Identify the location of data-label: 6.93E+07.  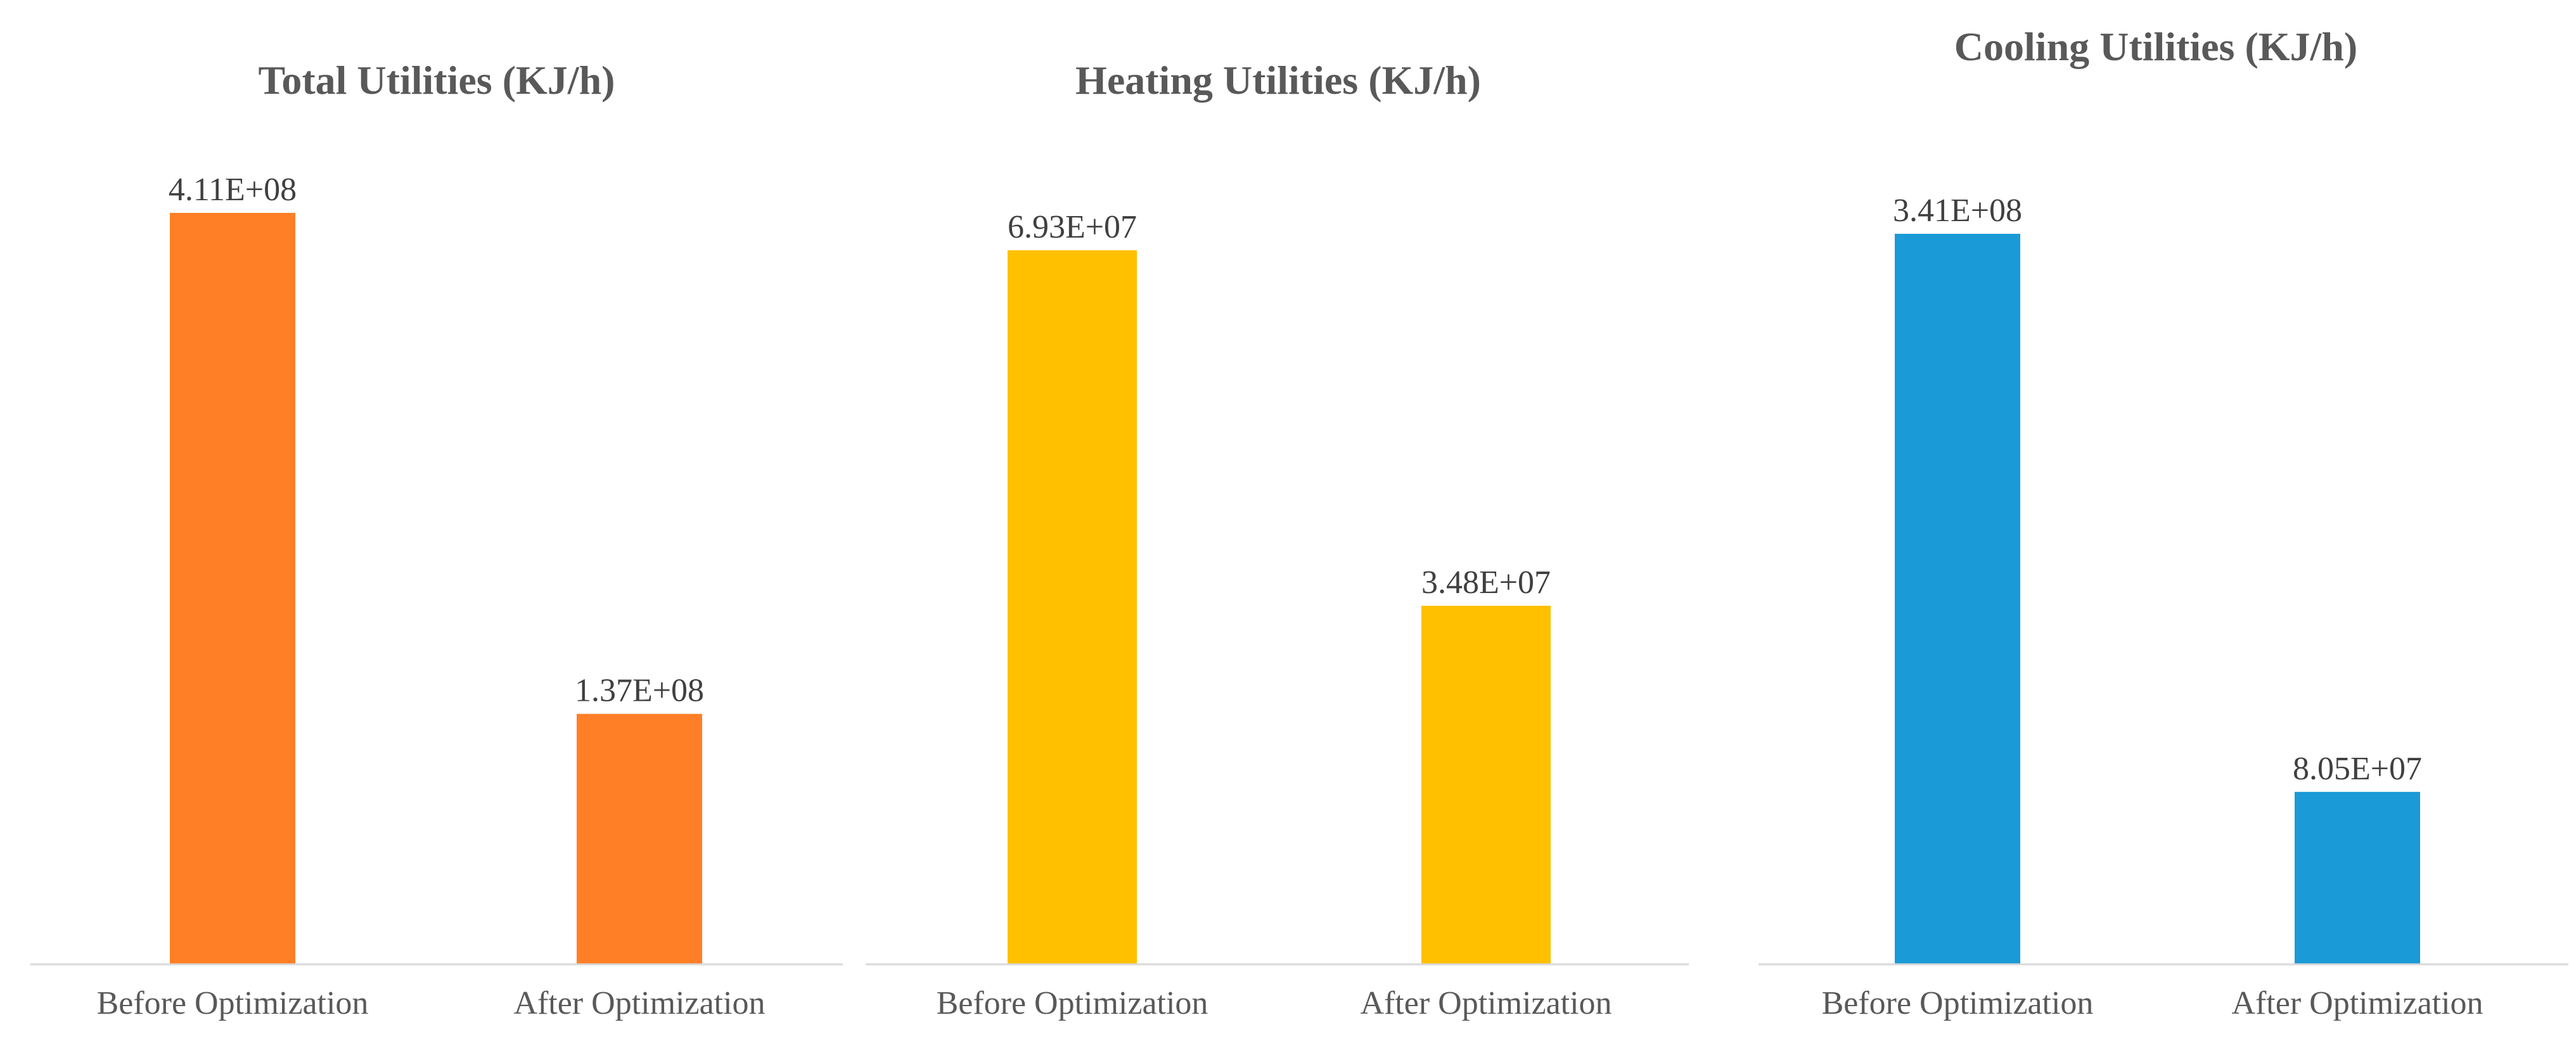
(1072, 227).